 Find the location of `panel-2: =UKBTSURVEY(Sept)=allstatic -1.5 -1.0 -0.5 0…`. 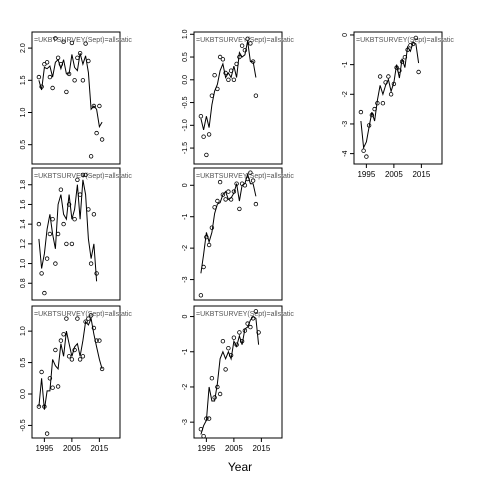

panel-2: =UKBTSURVEY(Sept)=allstatic -1.5 -1.0 -0.5 0… is located at coordinates (238, 97).